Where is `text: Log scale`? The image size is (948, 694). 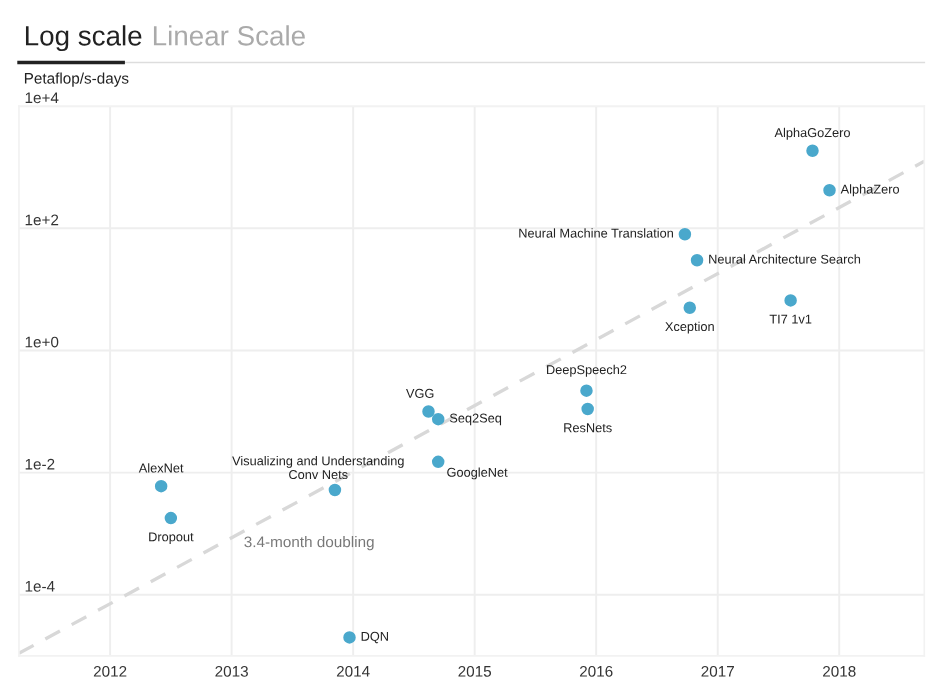
text: Log scale is located at coordinates (83, 38).